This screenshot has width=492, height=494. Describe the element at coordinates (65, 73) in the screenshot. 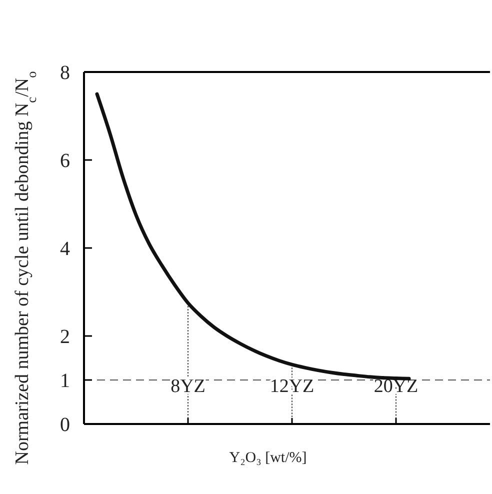

I see `y-tick-label: 8` at that location.